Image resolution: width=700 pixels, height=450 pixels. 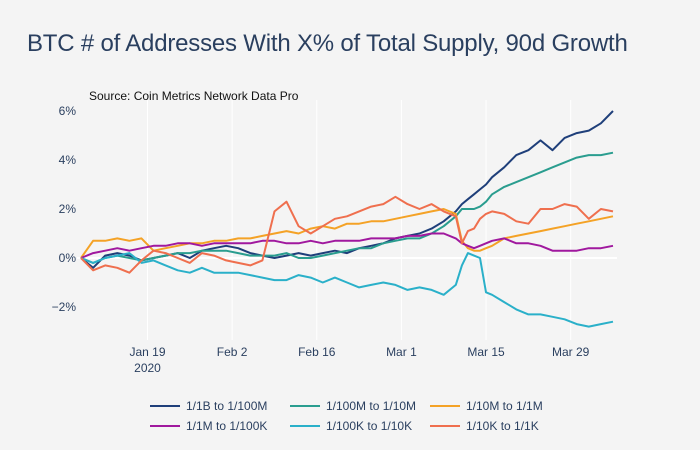 What do you see at coordinates (147, 352) in the screenshot?
I see `x-tick-label: Jan 19` at bounding box center [147, 352].